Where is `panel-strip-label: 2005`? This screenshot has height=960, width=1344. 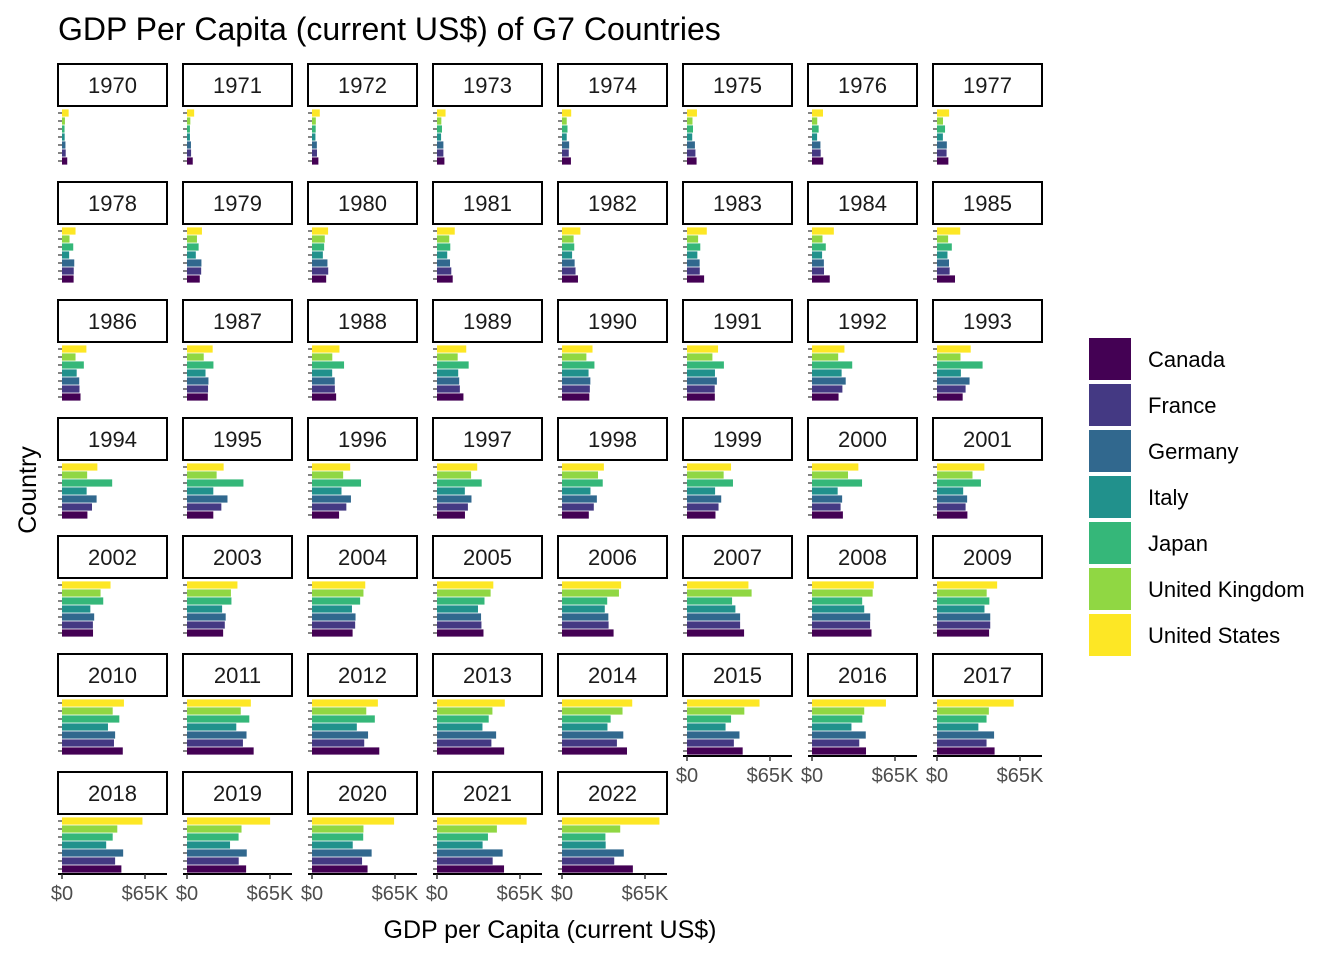 panel-strip-label: 2005 is located at coordinates (487, 557).